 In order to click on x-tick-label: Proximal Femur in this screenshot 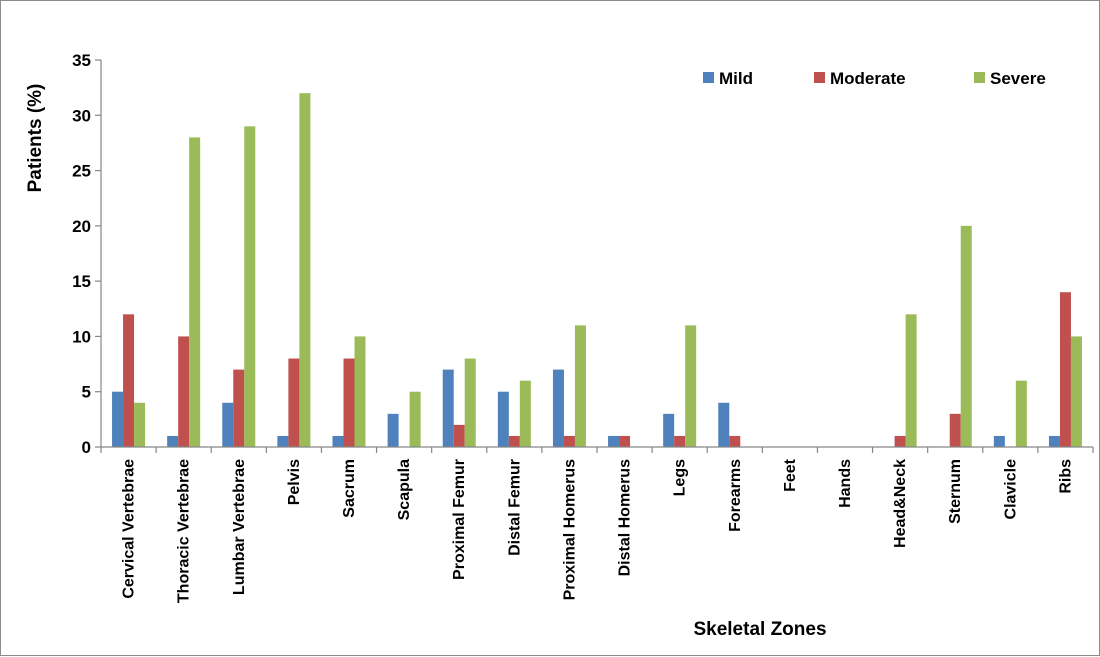, I will do `click(459, 519)`.